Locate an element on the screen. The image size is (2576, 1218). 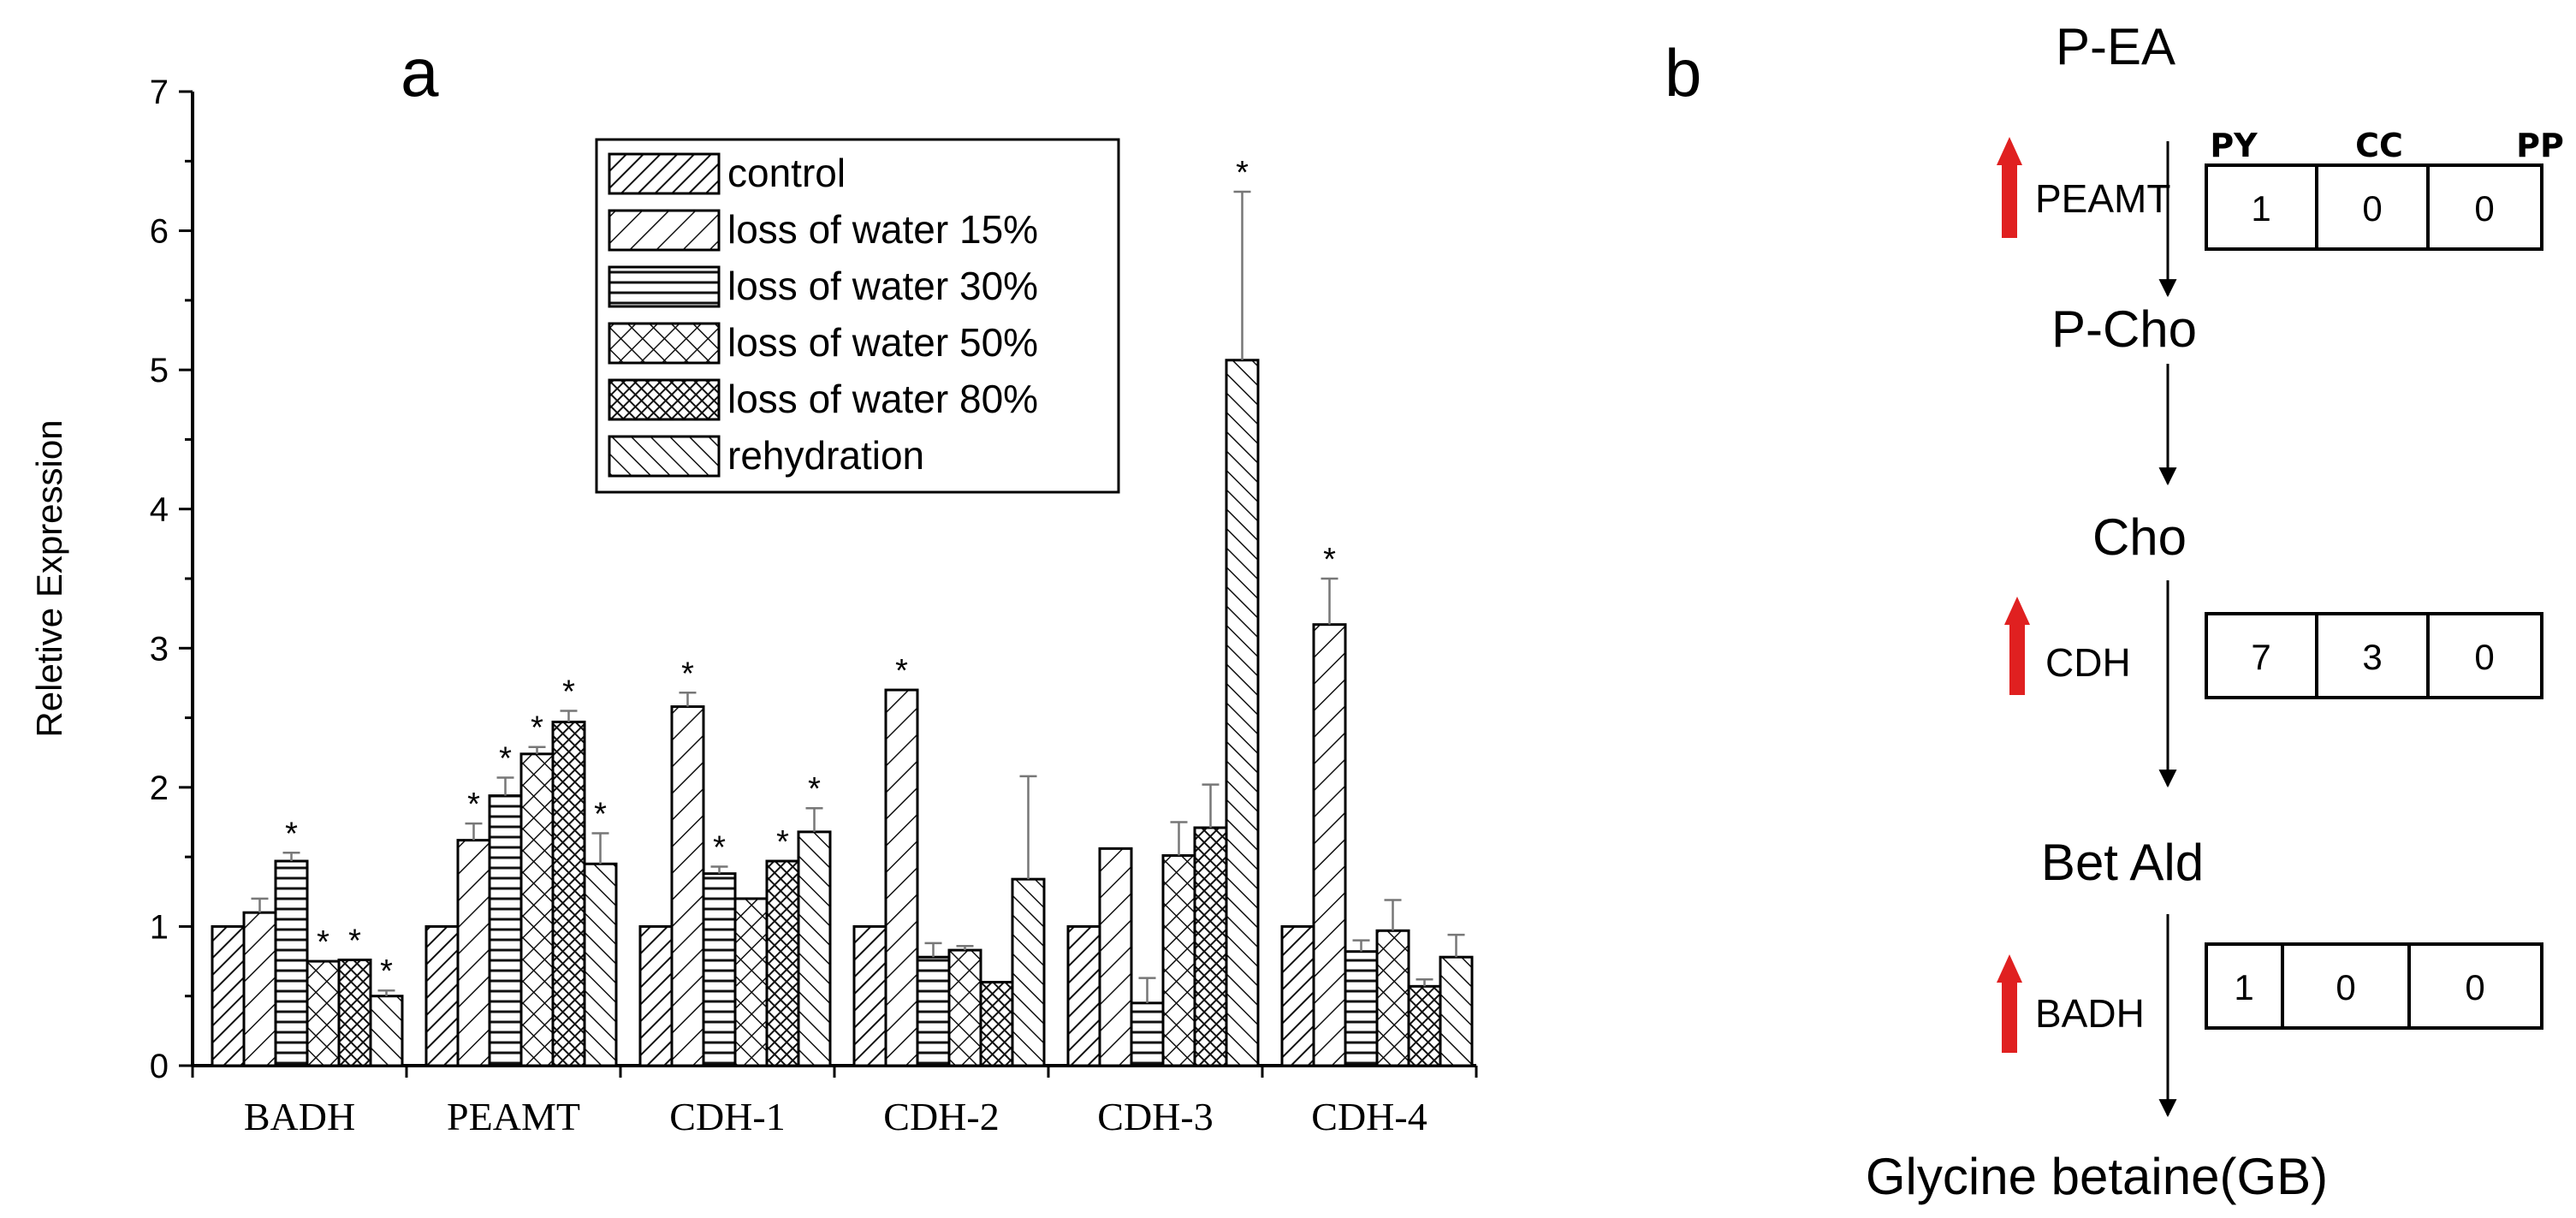
upregulation-arrow-icon is located at coordinates (2017, 611).